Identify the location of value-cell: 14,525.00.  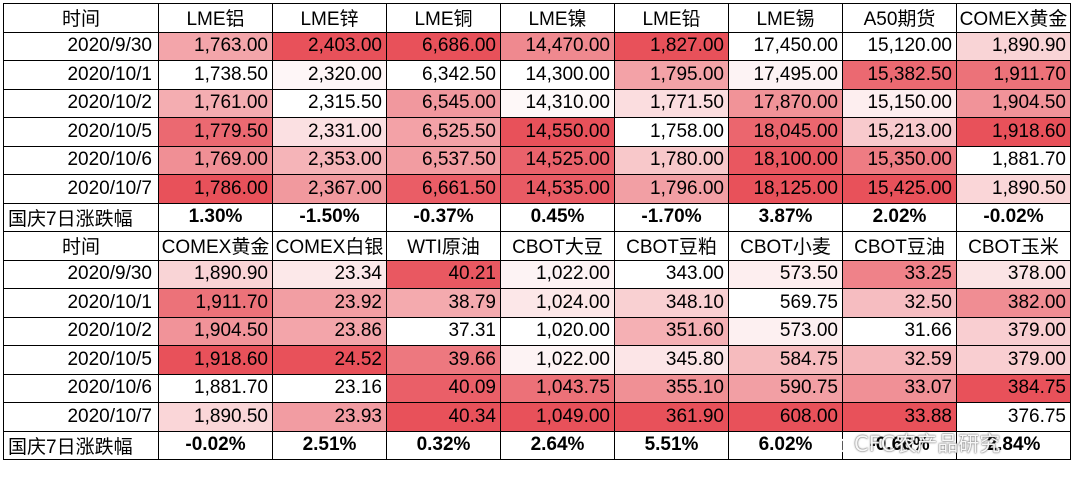
(557, 160).